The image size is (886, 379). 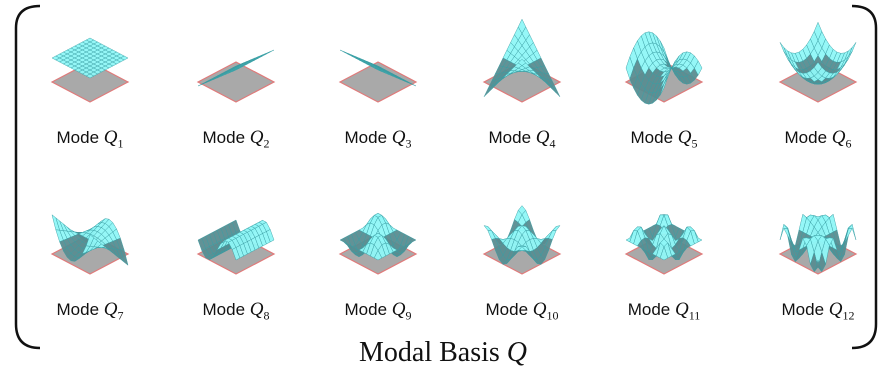 I want to click on mode-label-8: Mode Q8, so click(x=236, y=311).